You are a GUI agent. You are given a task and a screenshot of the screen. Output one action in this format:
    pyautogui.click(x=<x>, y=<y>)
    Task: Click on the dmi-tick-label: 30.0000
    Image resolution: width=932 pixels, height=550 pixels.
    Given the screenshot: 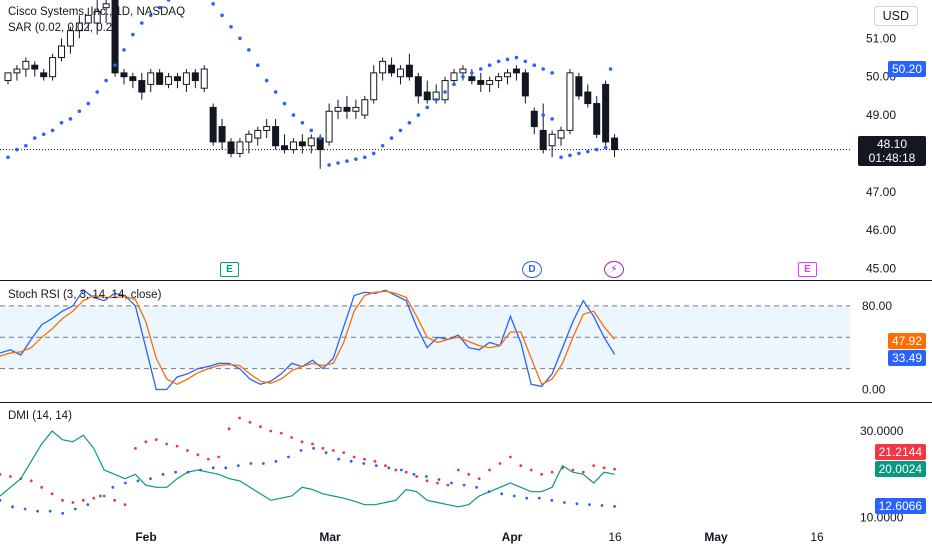 What is the action you would take?
    pyautogui.click(x=882, y=431)
    